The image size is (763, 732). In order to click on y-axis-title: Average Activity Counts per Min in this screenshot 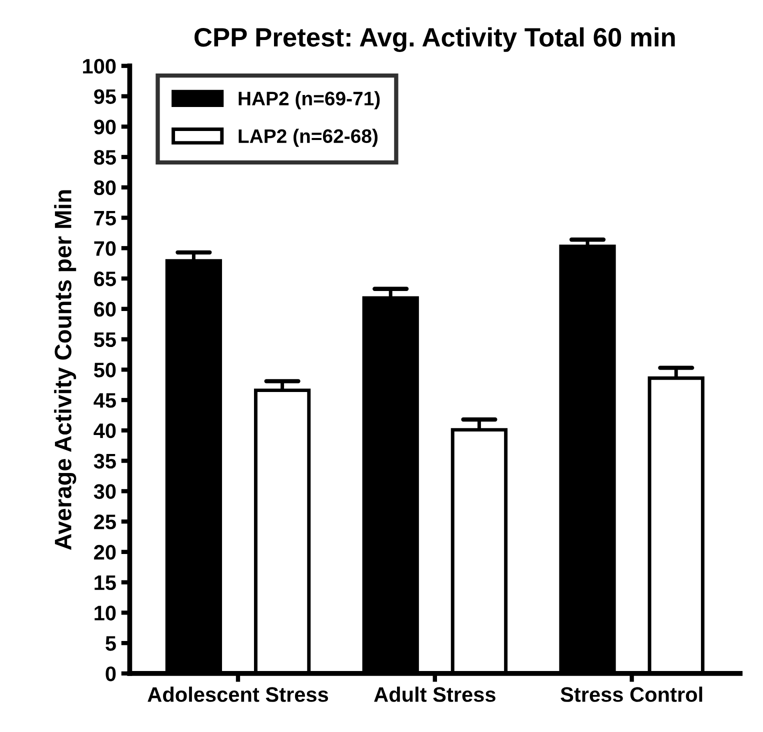, I will do `click(65, 370)`.